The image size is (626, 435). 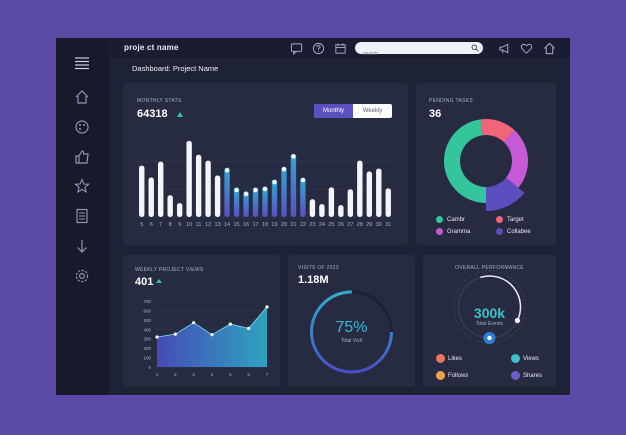 I want to click on gauge-arc, so click(x=501, y=298).